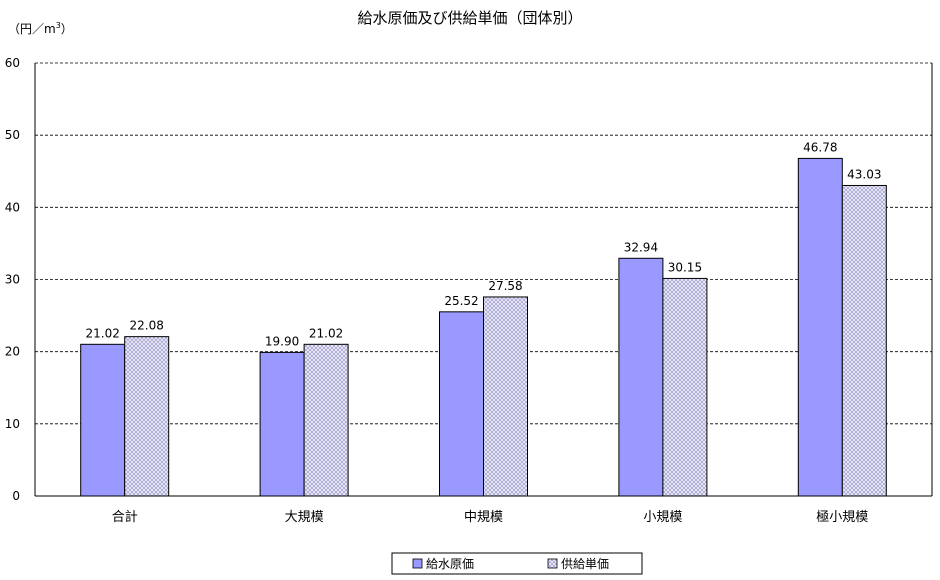 The height and width of the screenshot is (580, 940). Describe the element at coordinates (461, 404) in the screenshot. I see `bar-給水原価-中規模` at that location.